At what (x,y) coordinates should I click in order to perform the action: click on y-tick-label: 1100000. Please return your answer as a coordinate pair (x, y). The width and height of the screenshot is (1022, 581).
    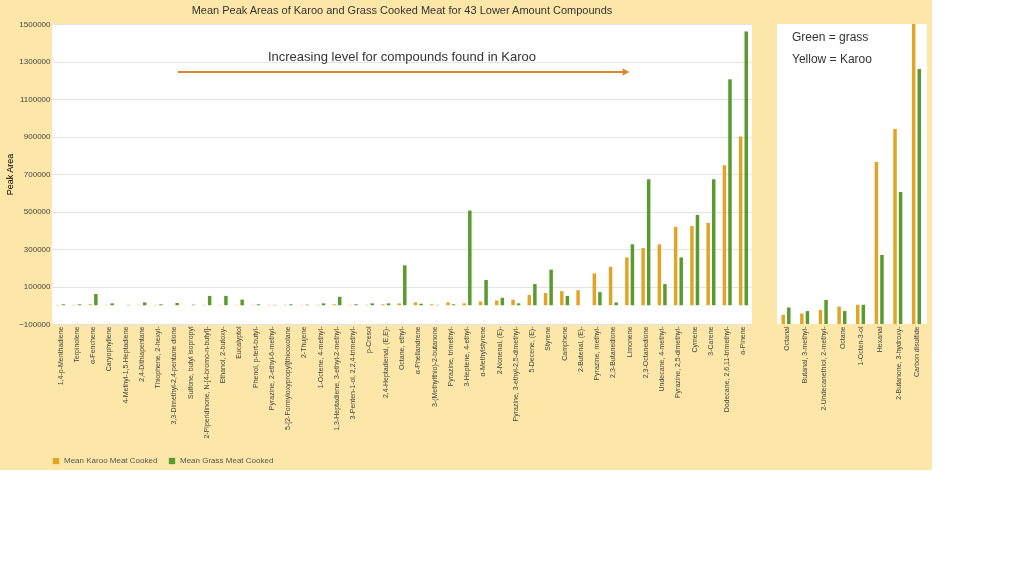
    Looking at the image, I should click on (35, 99).